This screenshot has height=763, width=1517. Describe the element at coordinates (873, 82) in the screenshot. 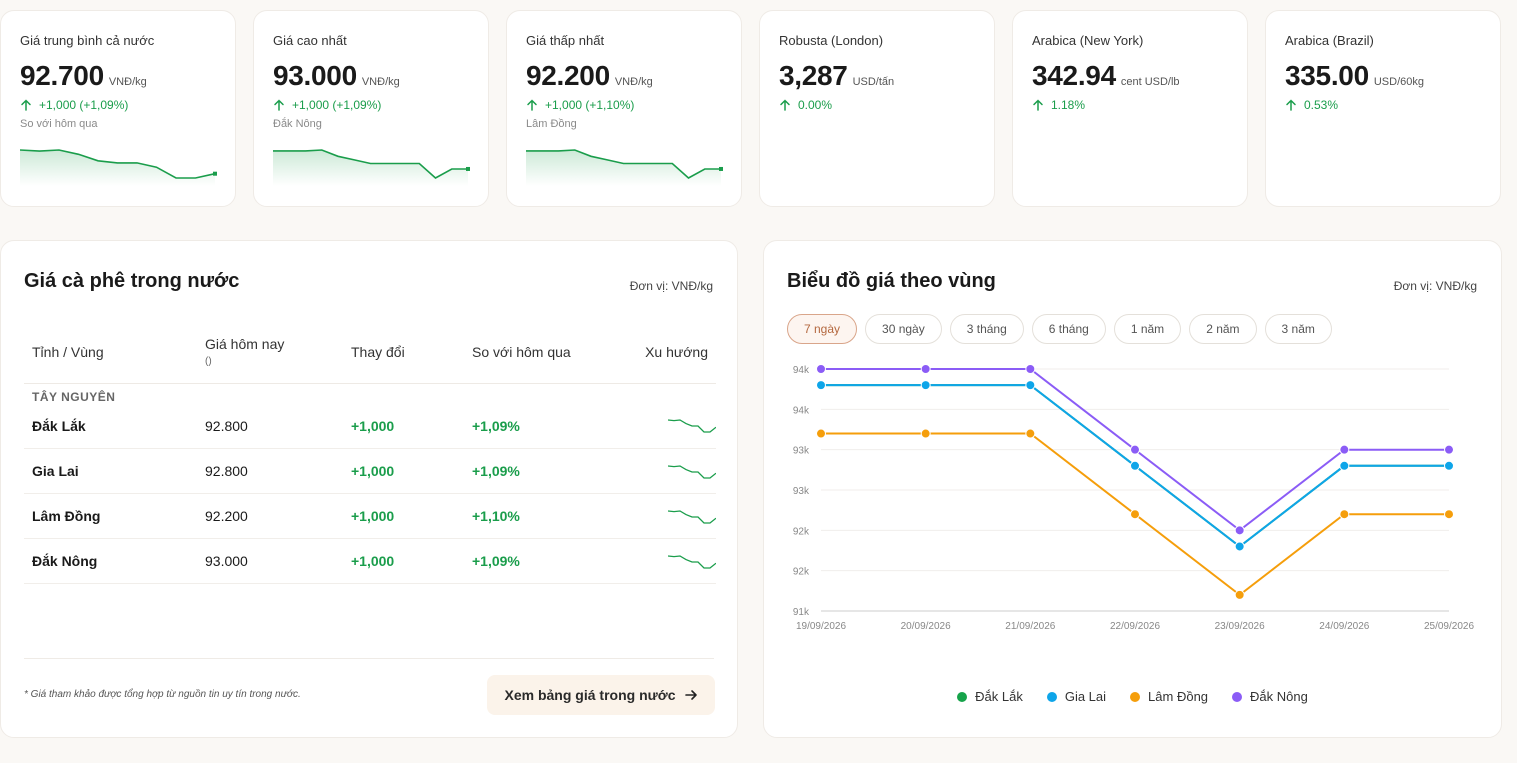

I see `stat-unit: USD/tấn` at that location.